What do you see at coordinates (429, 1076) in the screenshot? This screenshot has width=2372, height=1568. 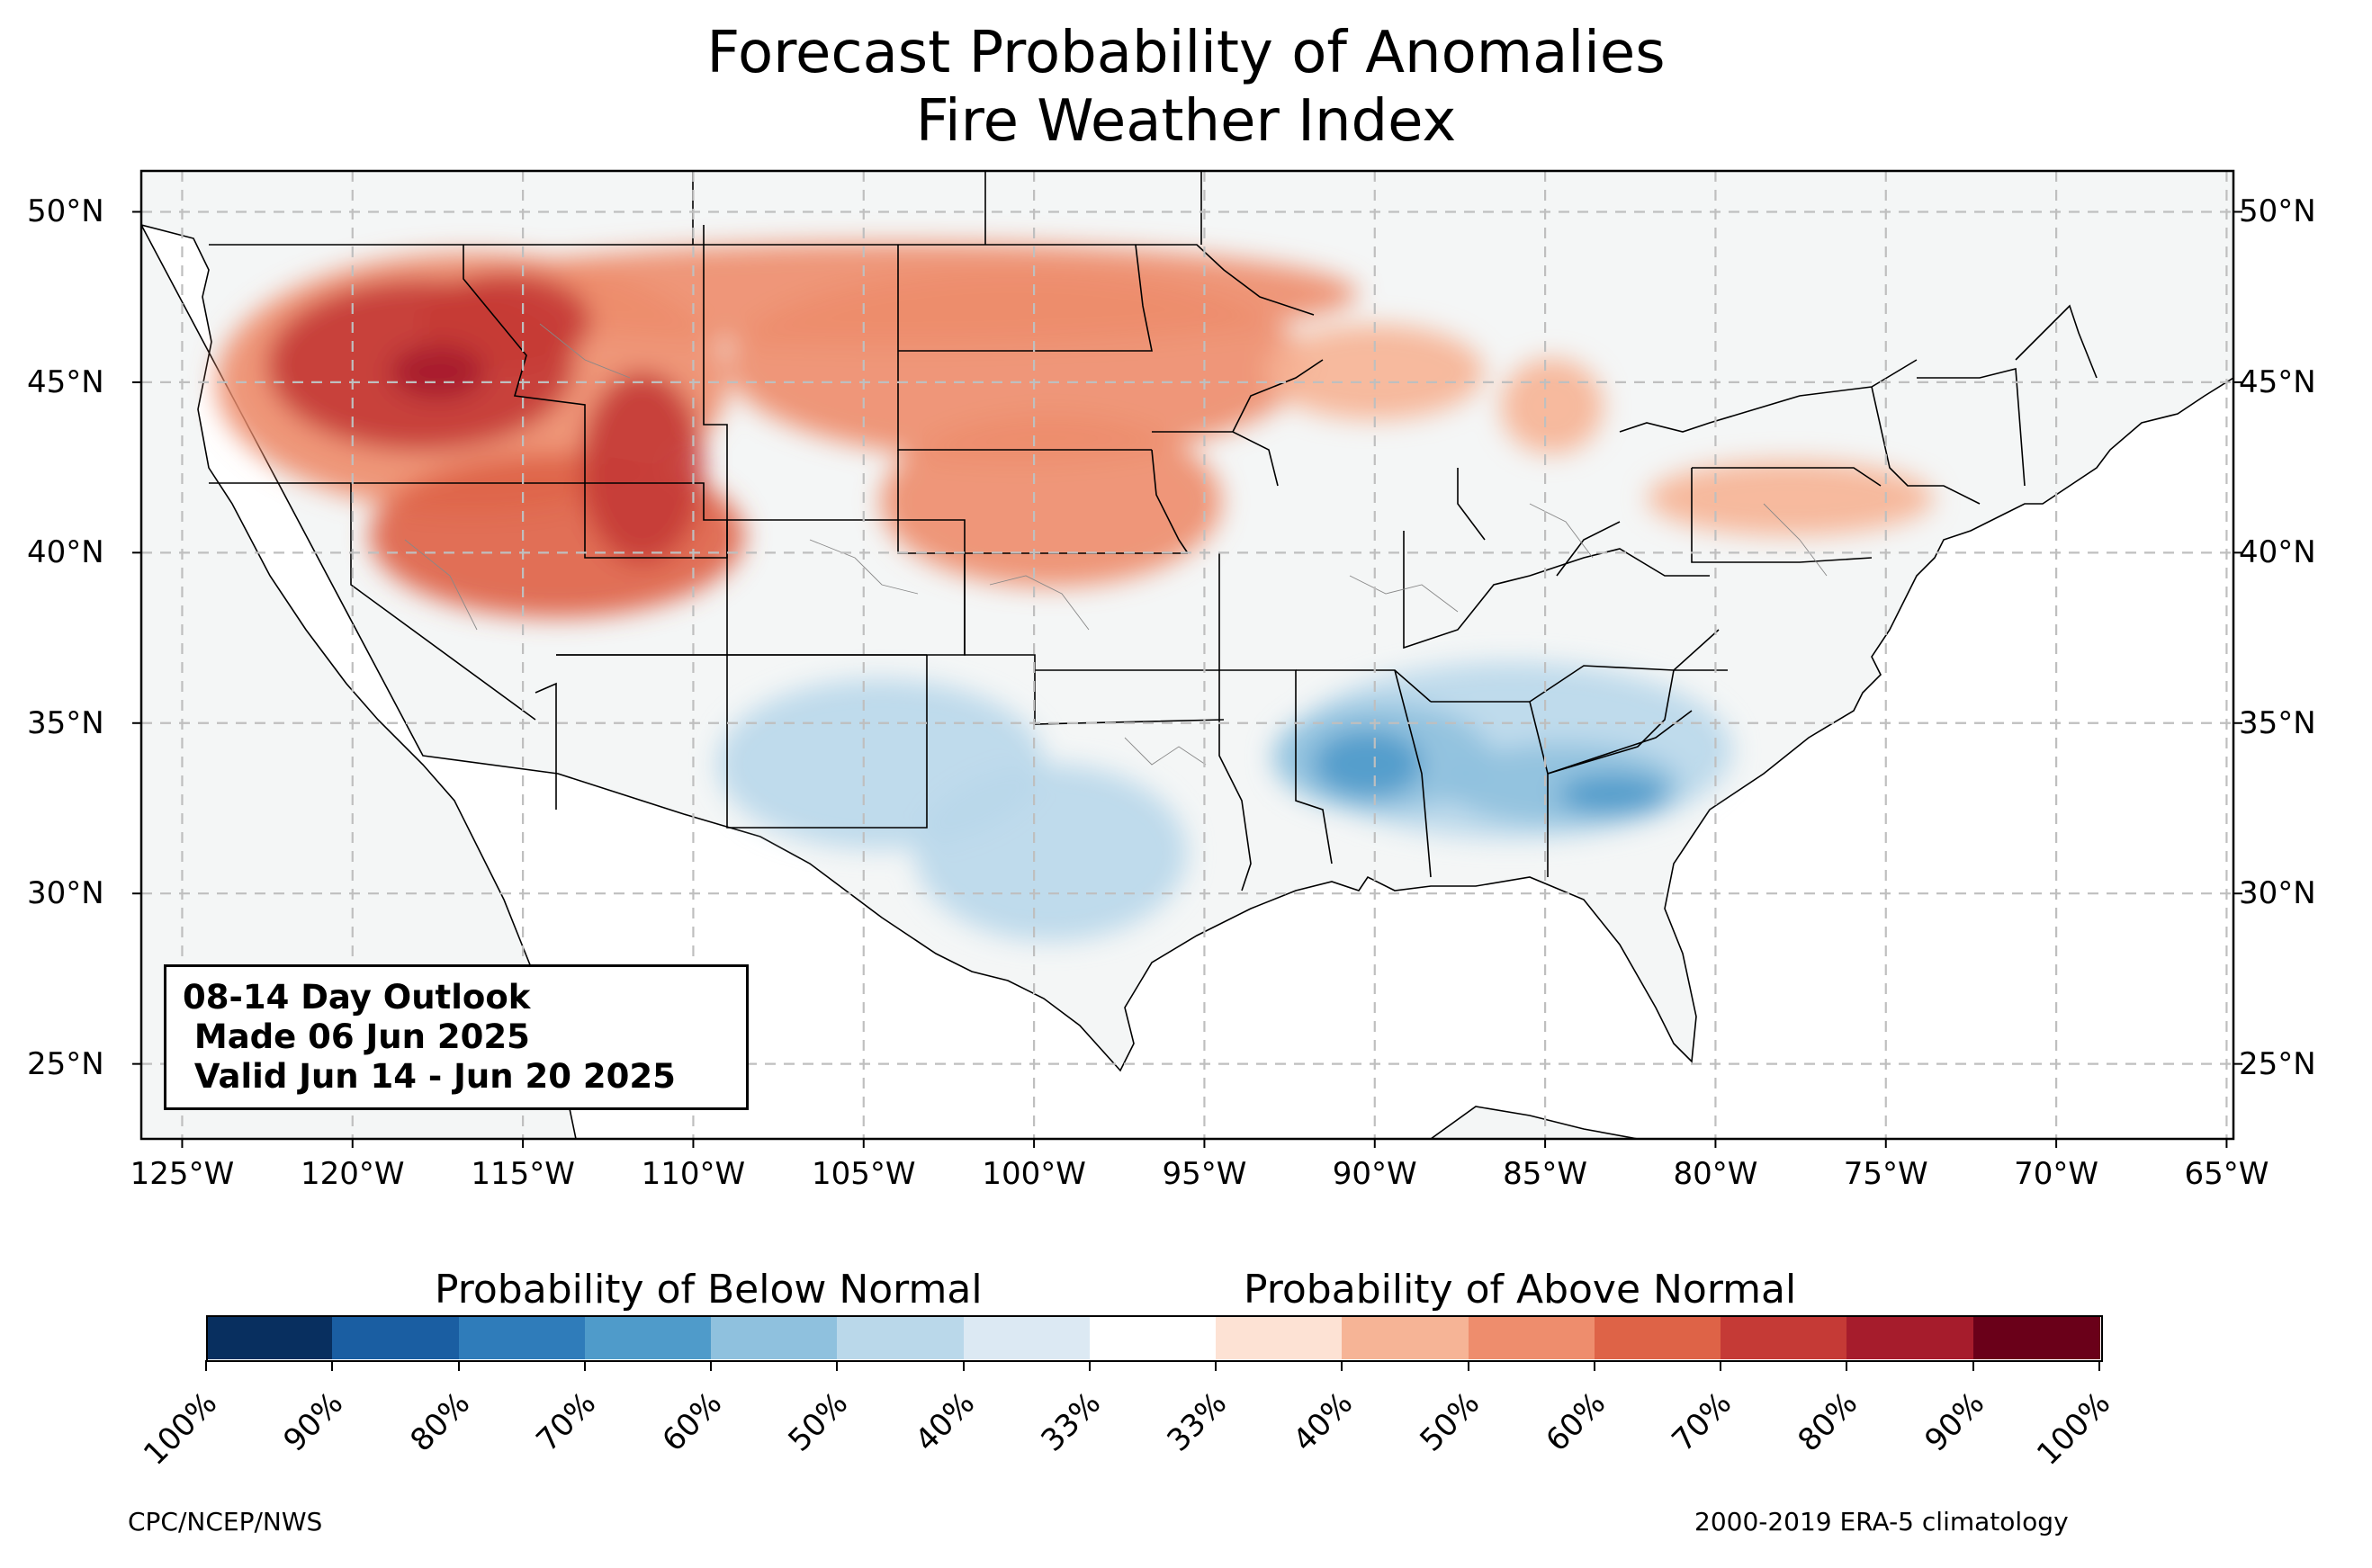 I see `outlook-valid-dates: Valid Jun 14 - Jun 20 2025` at bounding box center [429, 1076].